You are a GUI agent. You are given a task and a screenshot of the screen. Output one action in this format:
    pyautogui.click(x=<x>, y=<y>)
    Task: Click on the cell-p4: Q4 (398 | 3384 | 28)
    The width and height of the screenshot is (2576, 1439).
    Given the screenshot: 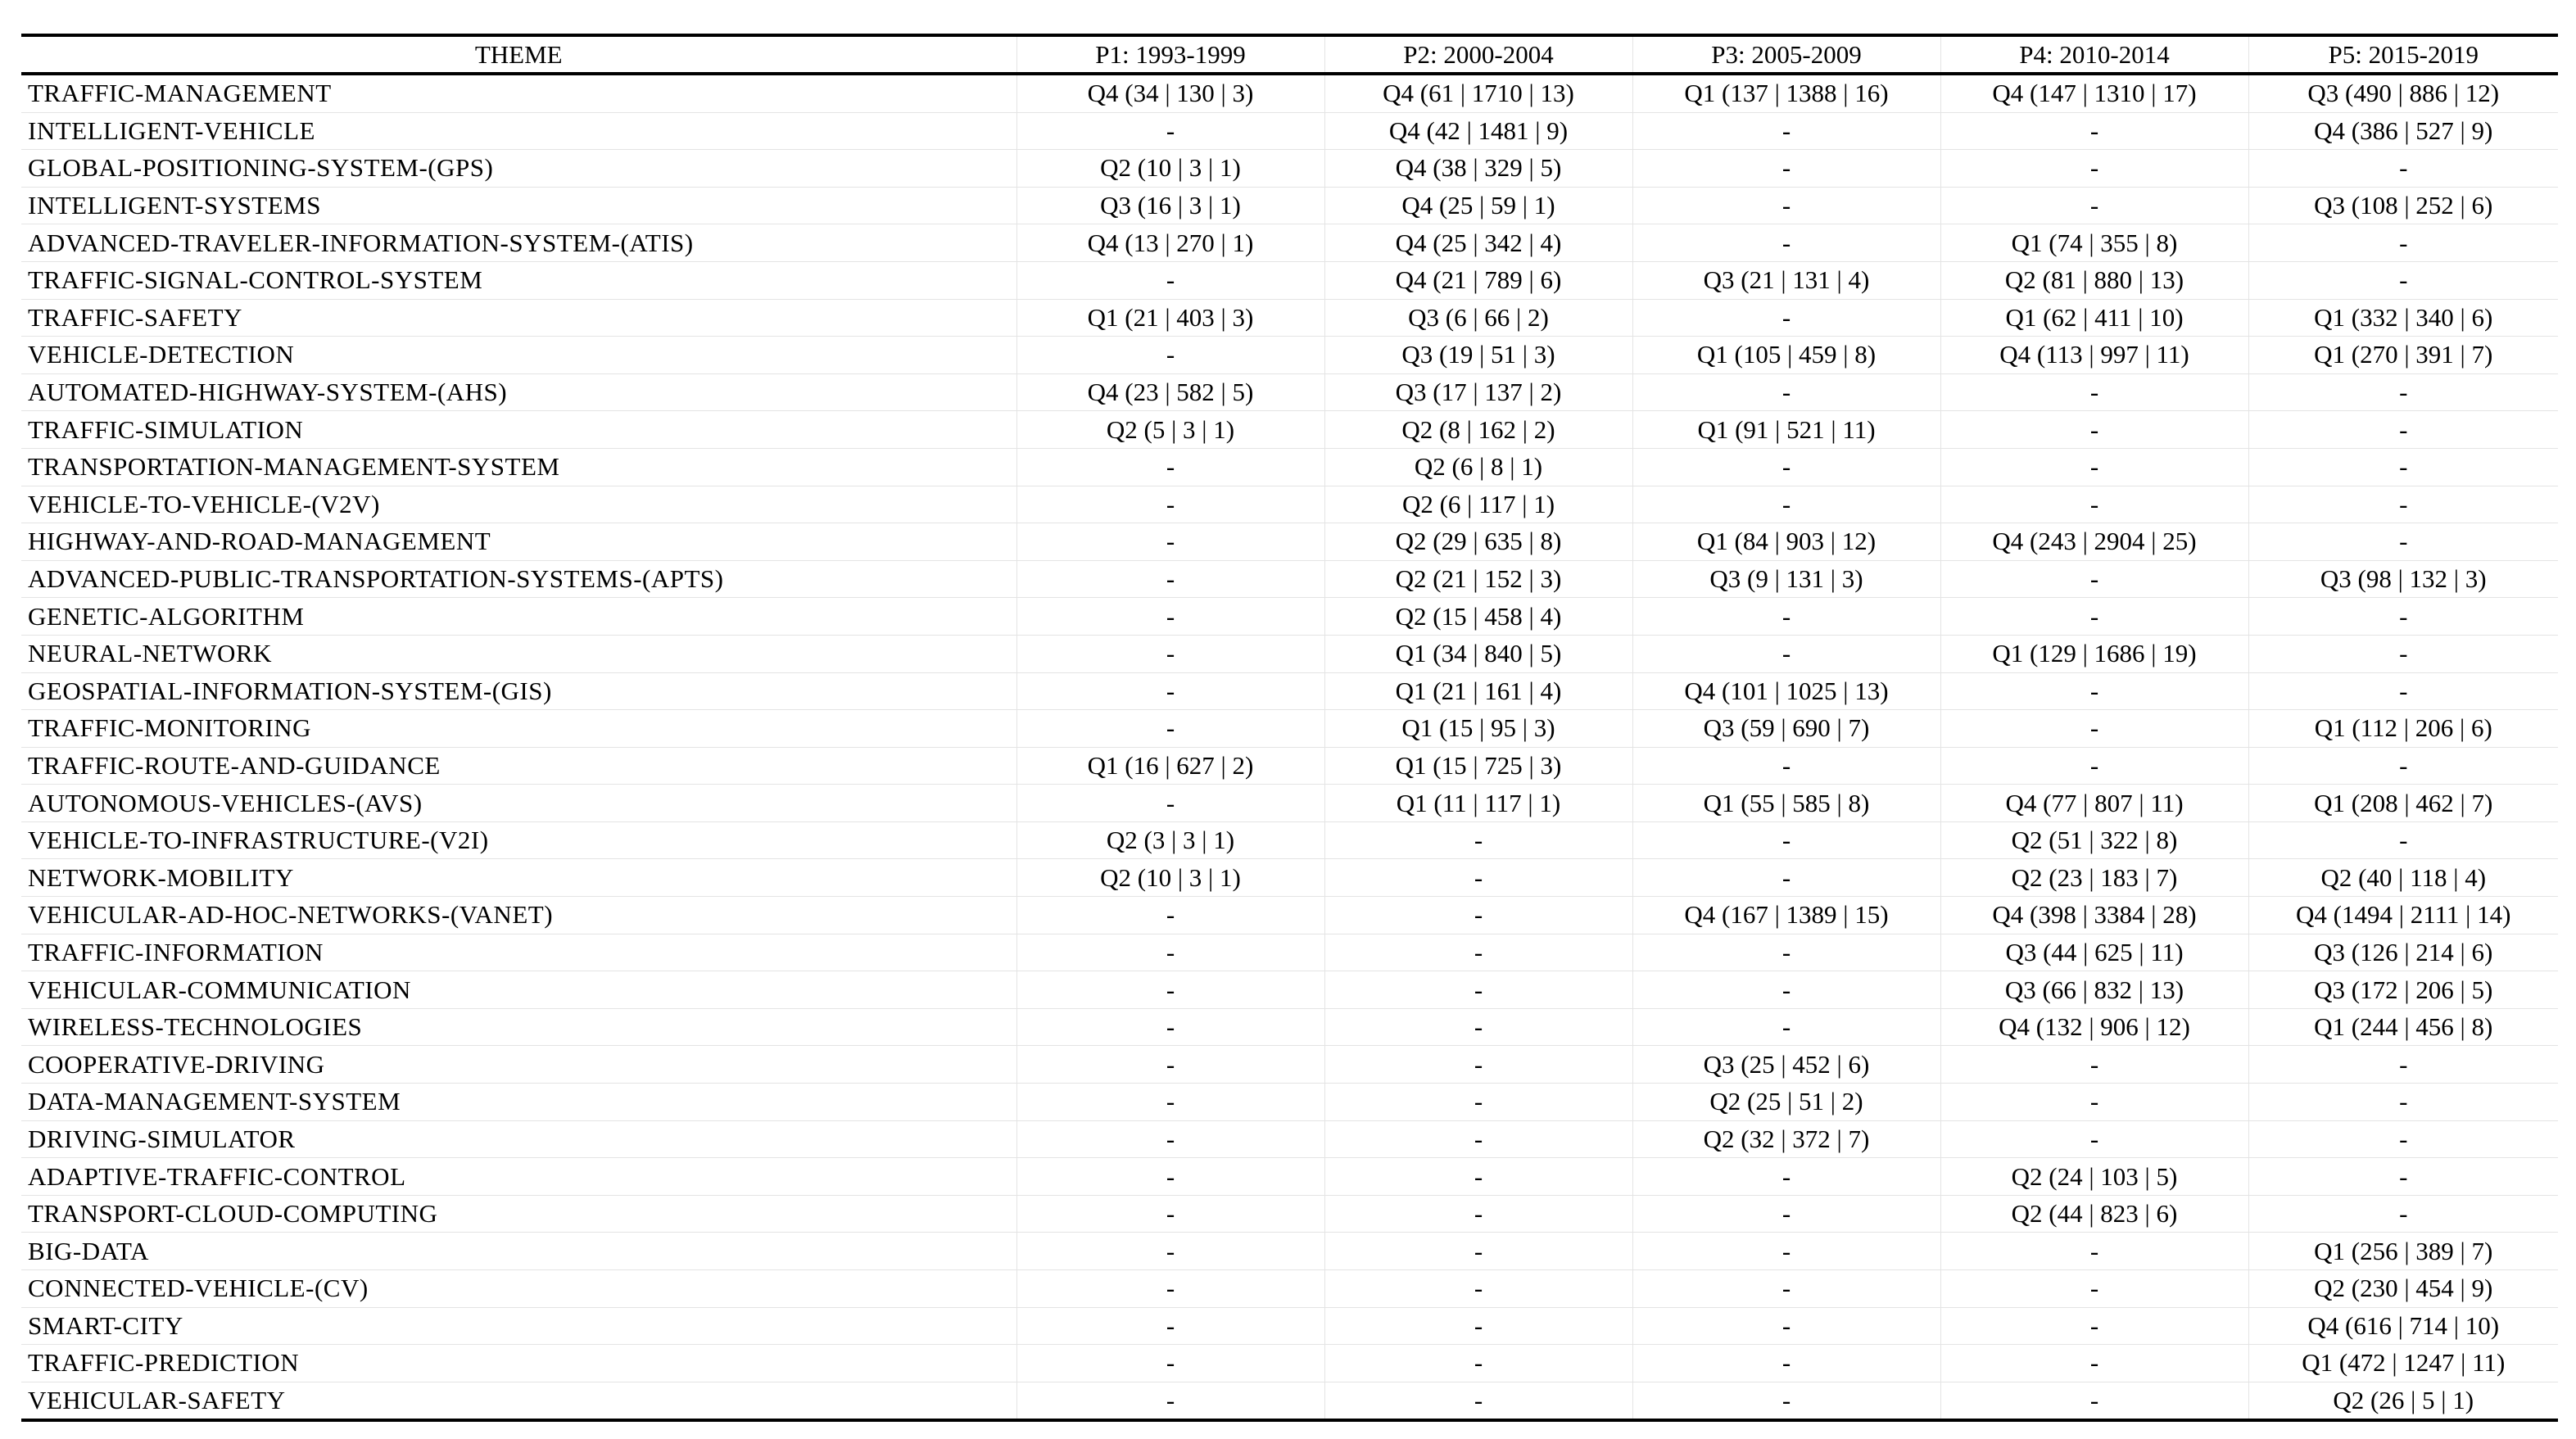 What is the action you would take?
    pyautogui.click(x=2094, y=915)
    